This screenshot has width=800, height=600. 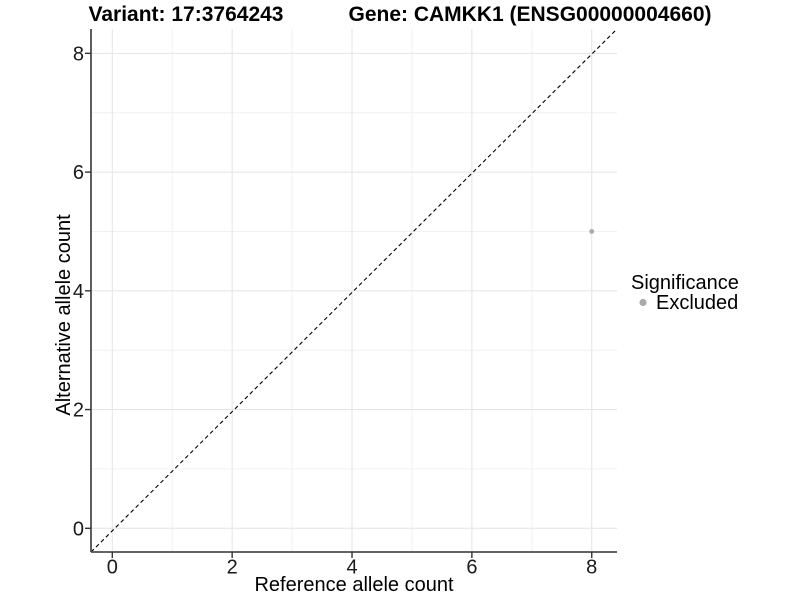 I want to click on x-tick-label: 4, so click(x=351, y=568).